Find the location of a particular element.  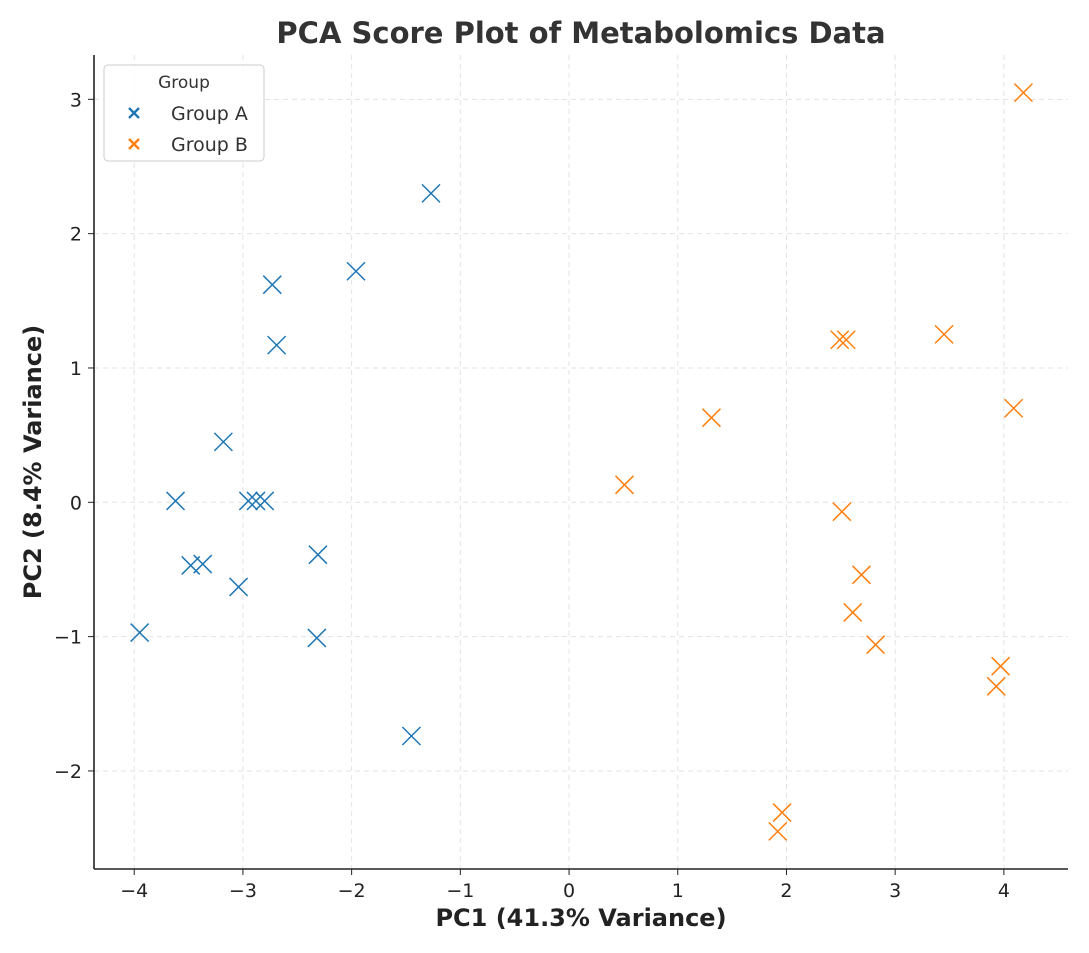

x-tick-label: −2 is located at coordinates (352, 891).